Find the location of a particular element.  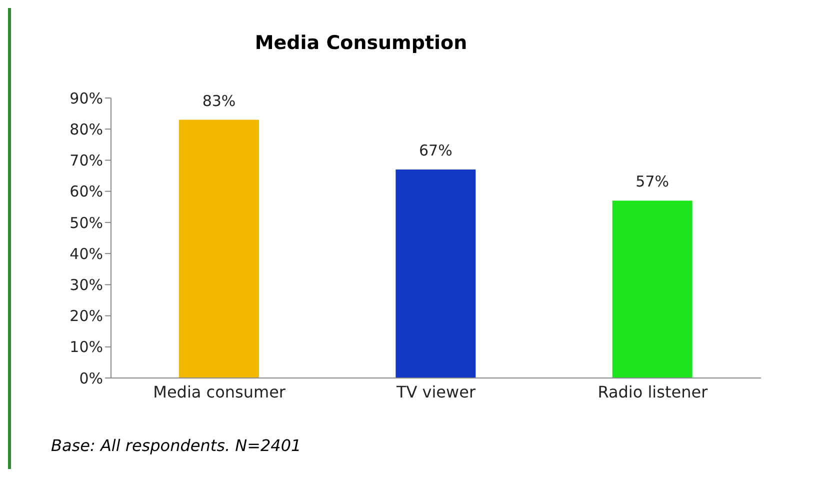

y-tick-label: 40% is located at coordinates (86, 253).